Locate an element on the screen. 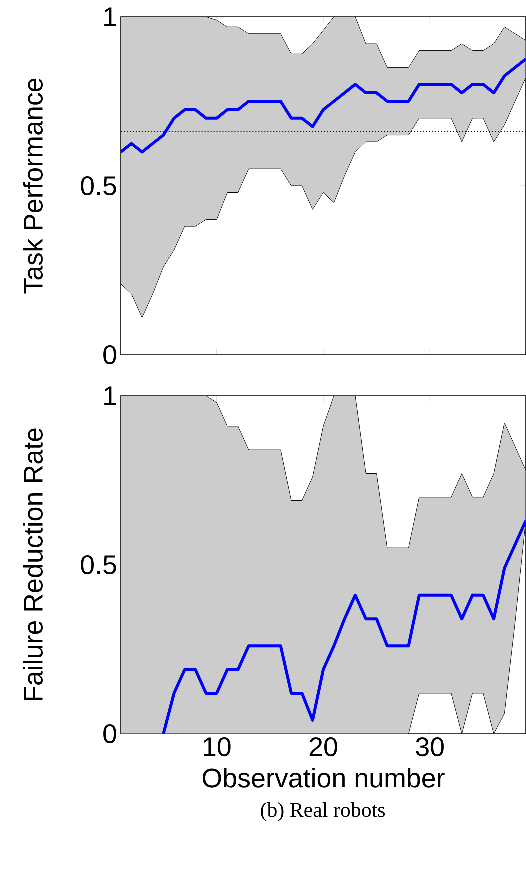 This screenshot has width=526, height=869. x-axis-title: Observation number is located at coordinates (323, 778).